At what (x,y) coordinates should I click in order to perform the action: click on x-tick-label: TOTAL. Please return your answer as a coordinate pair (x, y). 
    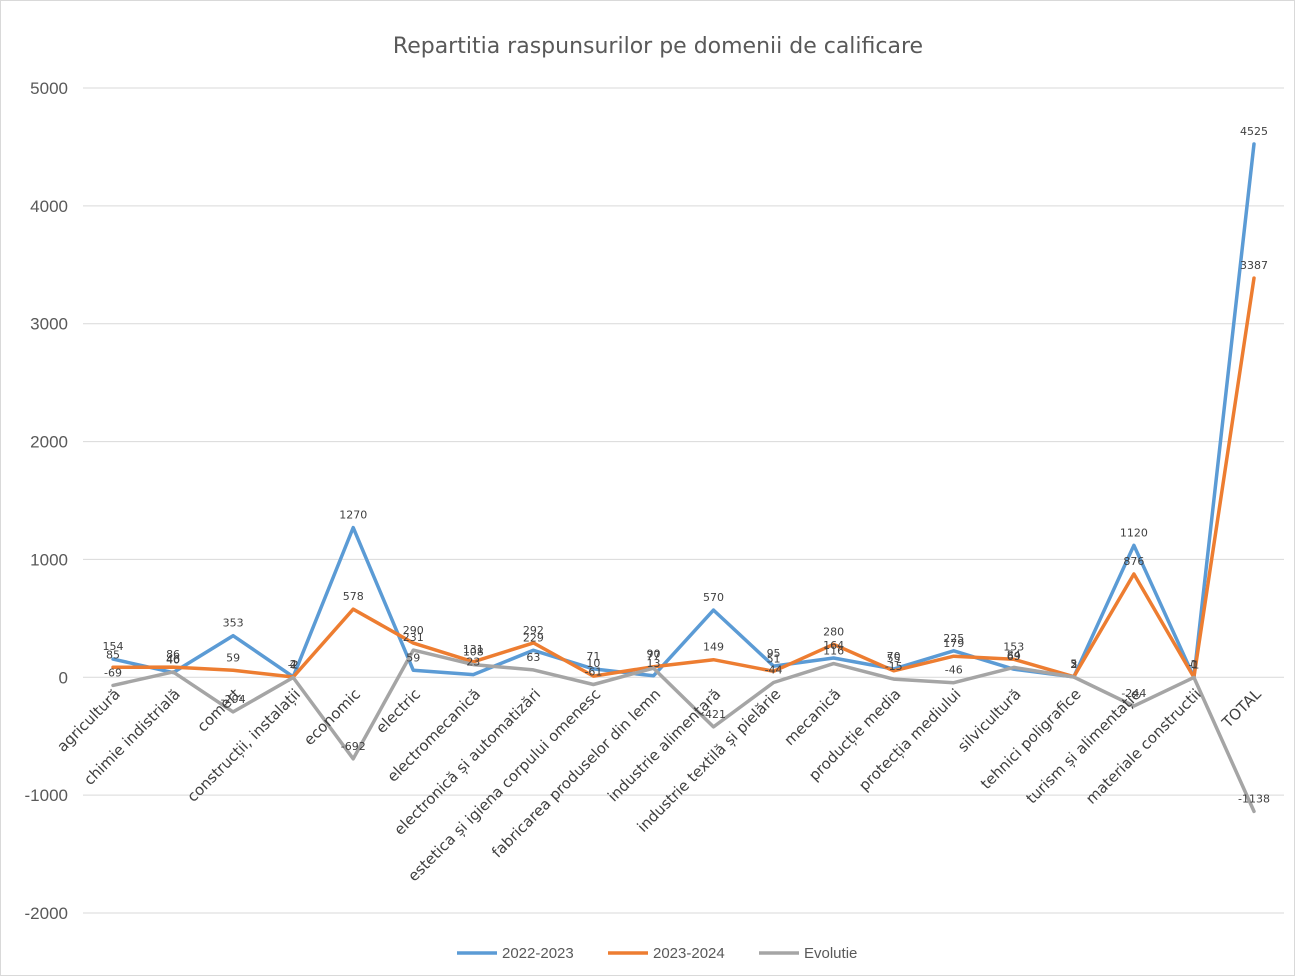
    Looking at the image, I should click on (1242, 709).